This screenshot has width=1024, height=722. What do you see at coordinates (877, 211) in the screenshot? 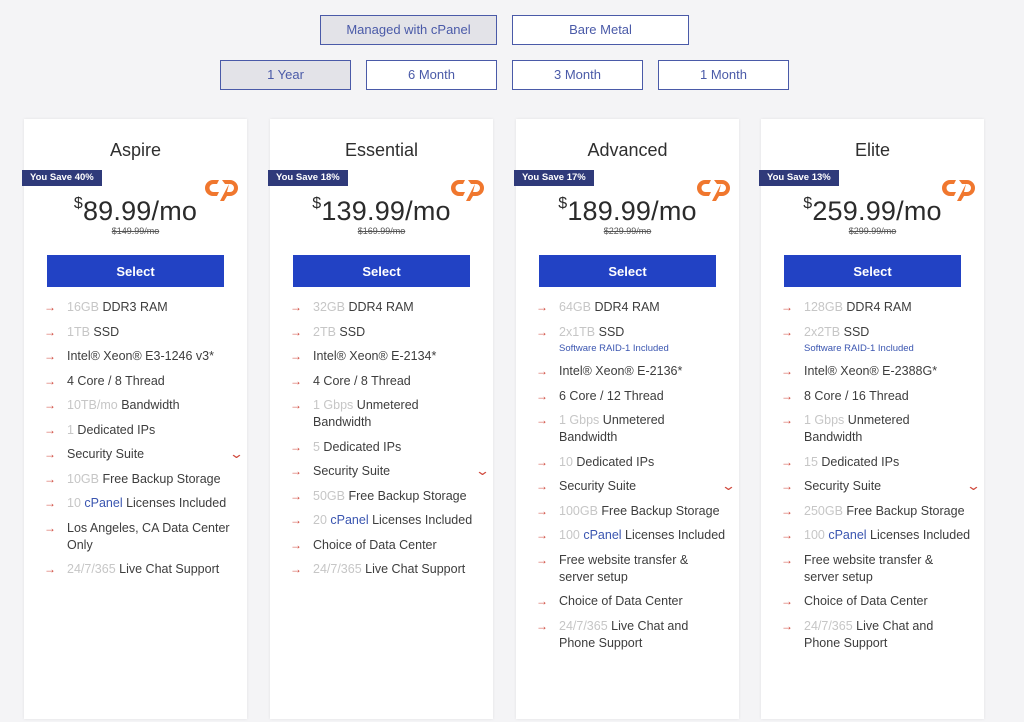
I see `price-value: 259.99/mo` at bounding box center [877, 211].